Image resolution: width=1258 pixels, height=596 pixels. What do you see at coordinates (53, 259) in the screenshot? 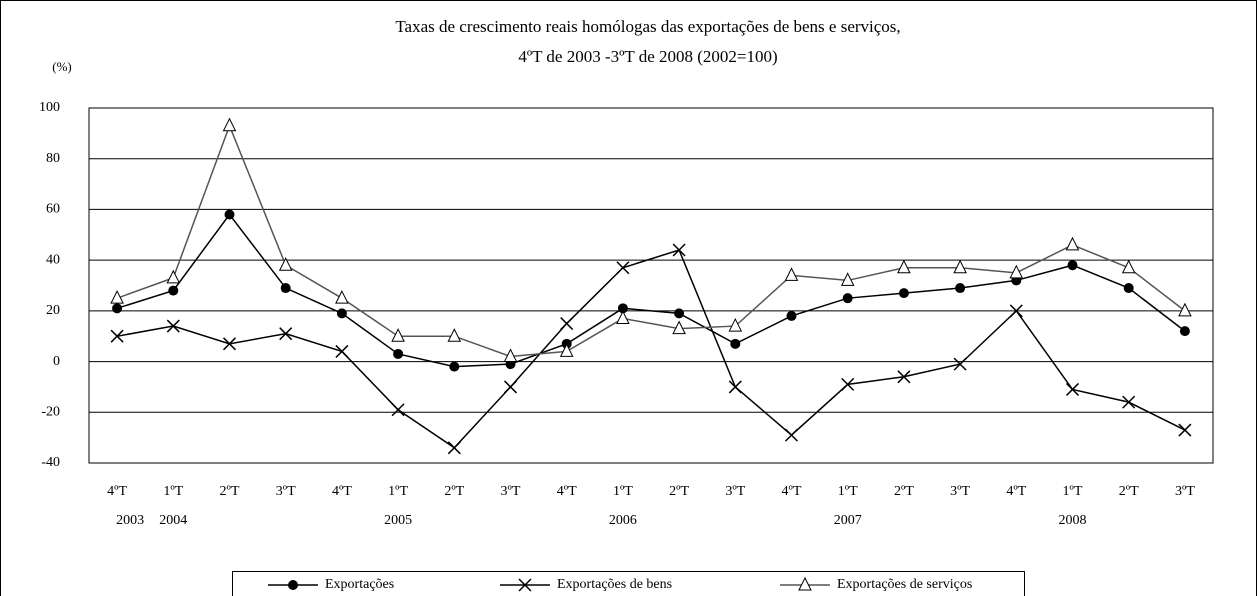
I see `y-tick-label: 40` at bounding box center [53, 259].